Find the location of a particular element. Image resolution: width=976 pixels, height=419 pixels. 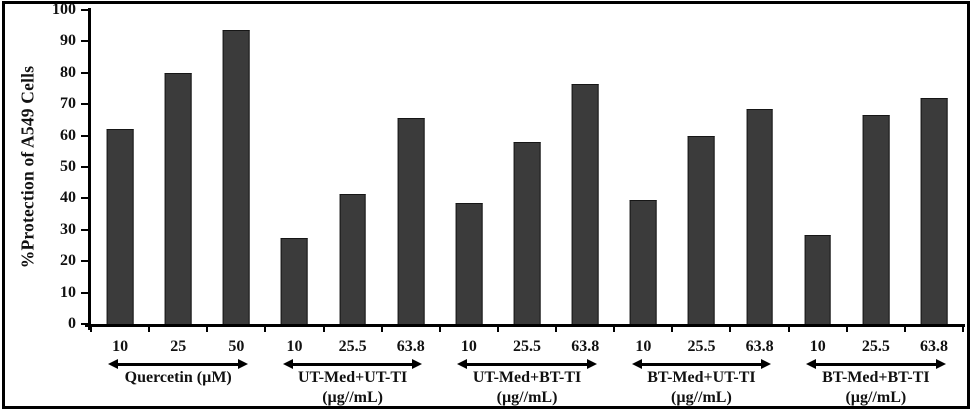

y-tick-label: 50 is located at coordinates (68, 166).